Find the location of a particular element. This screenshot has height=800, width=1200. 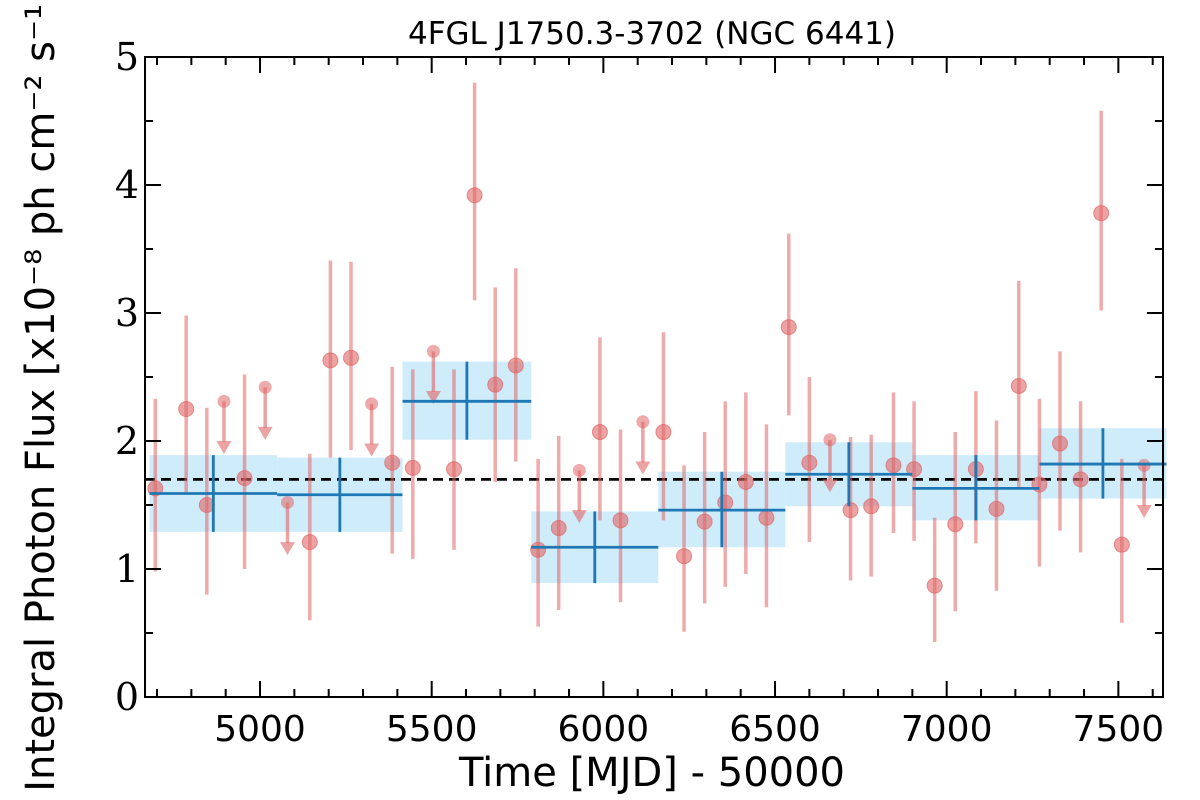

x-tick-label: 7500 is located at coordinates (1119, 729).